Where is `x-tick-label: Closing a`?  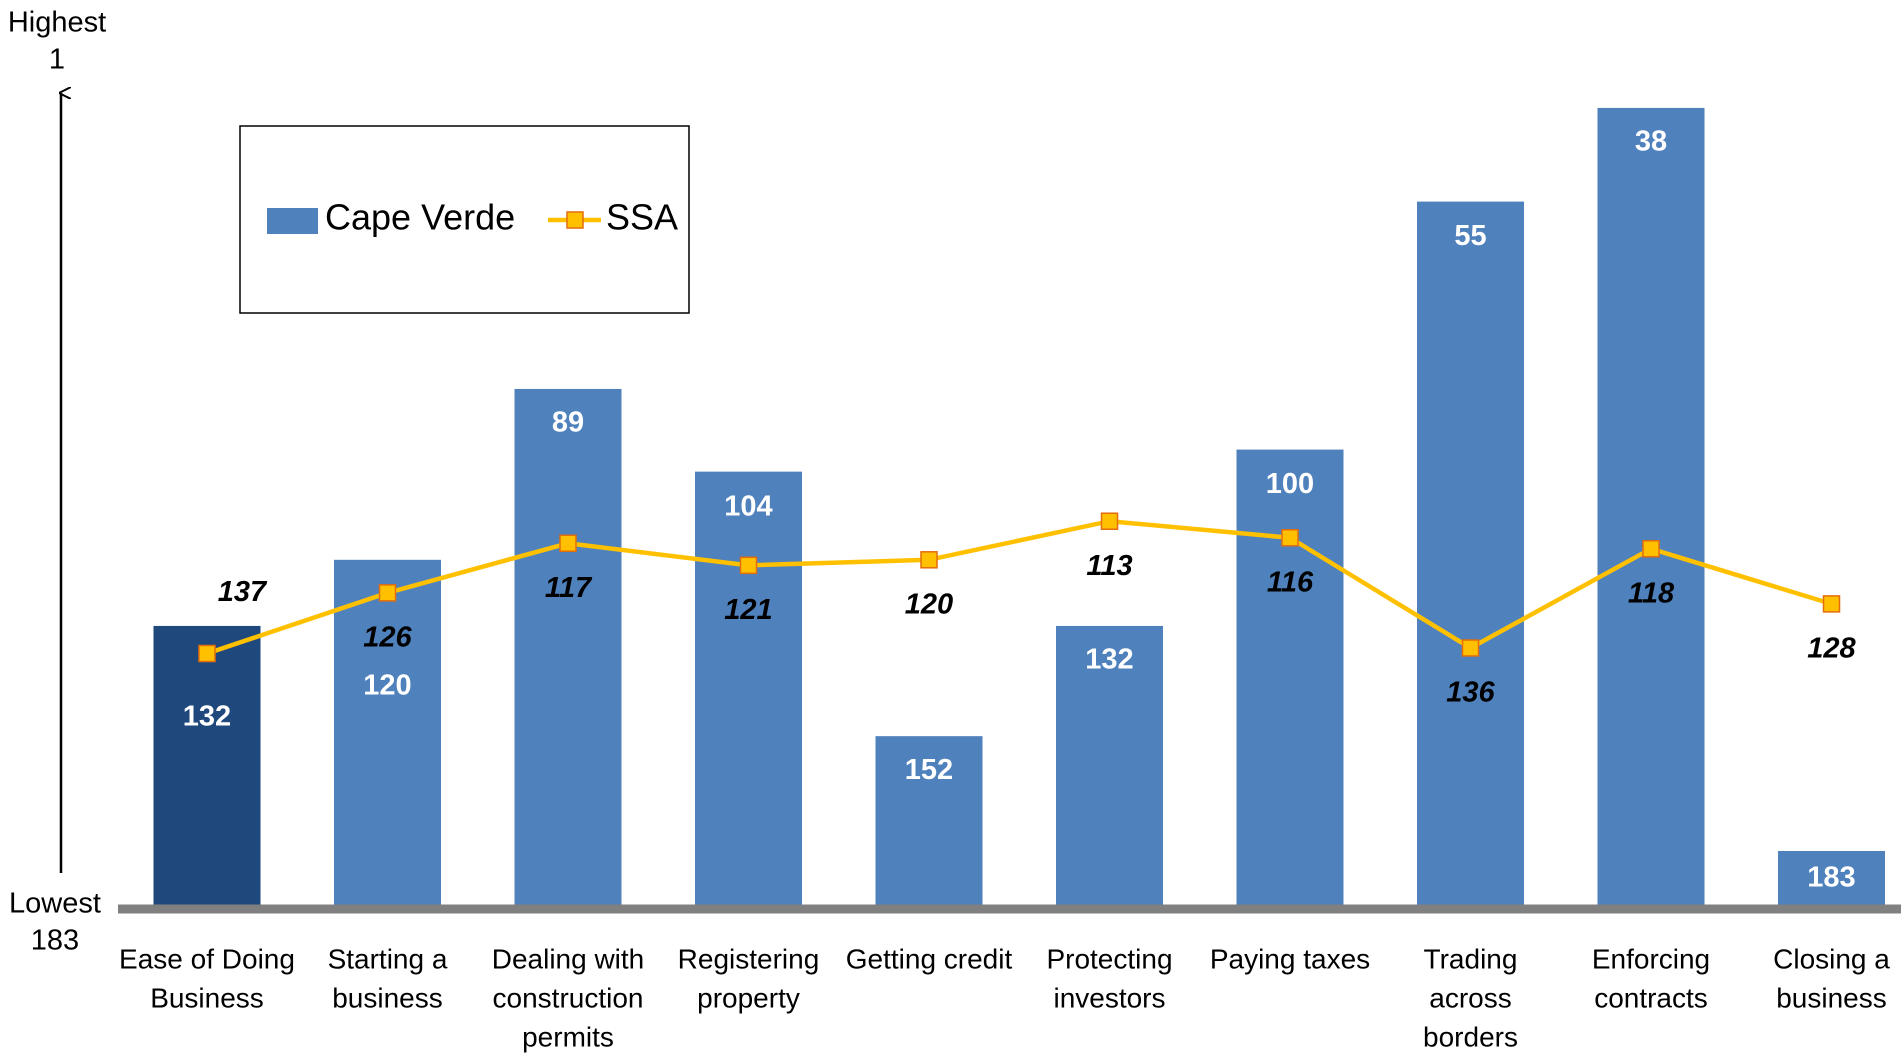 x-tick-label: Closing a is located at coordinates (1831, 958).